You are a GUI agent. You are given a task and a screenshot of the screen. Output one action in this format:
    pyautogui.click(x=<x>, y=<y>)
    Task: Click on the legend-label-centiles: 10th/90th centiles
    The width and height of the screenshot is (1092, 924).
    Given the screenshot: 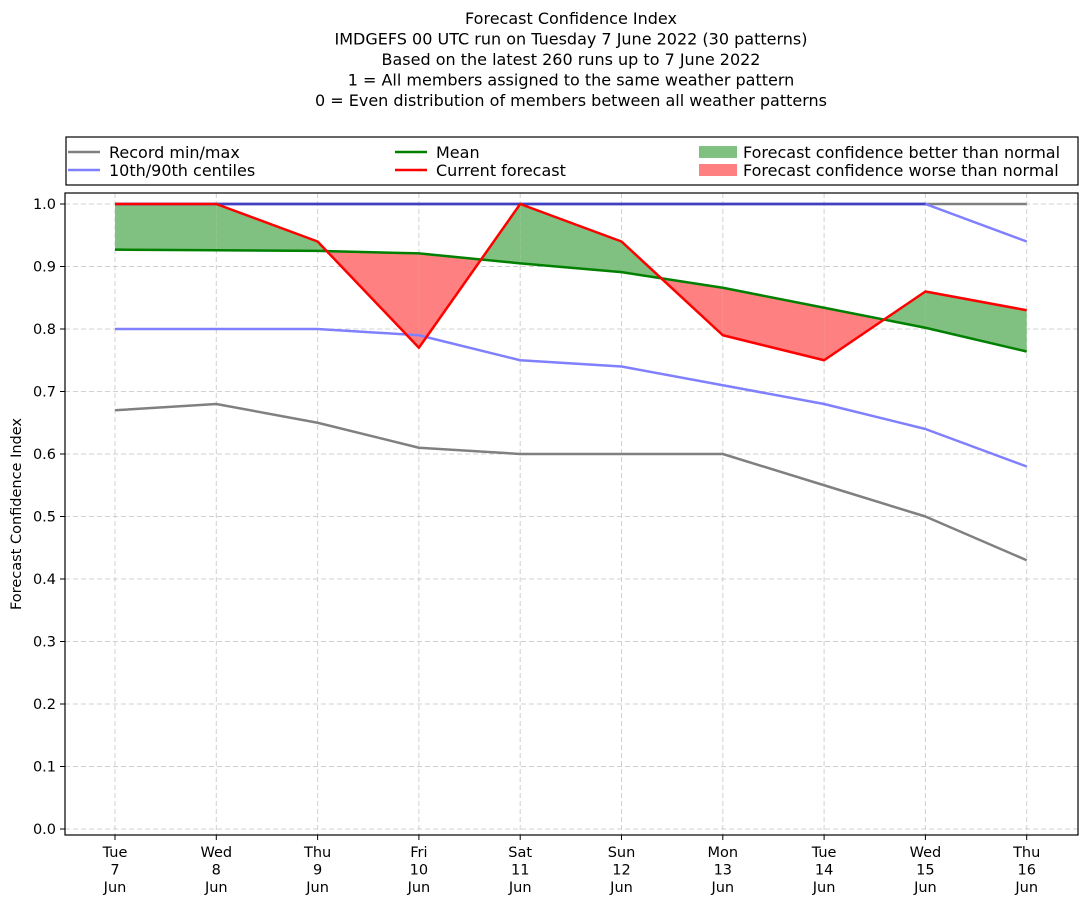 What is the action you would take?
    pyautogui.click(x=182, y=170)
    